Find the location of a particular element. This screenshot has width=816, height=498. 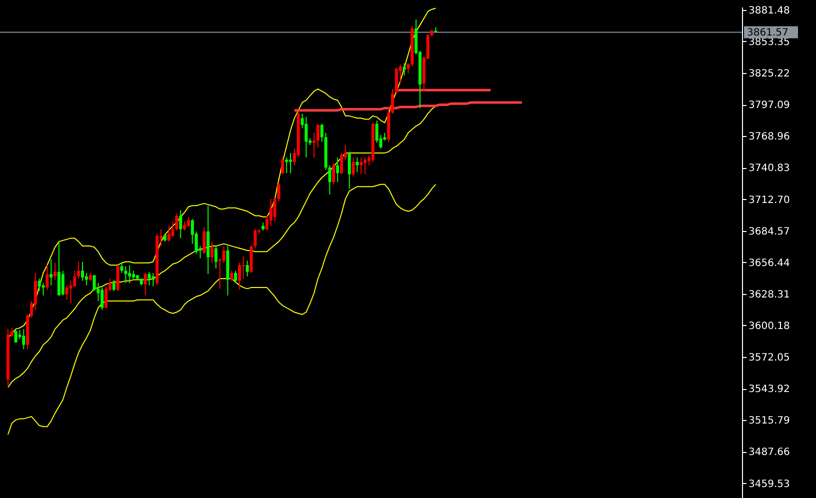

y-tick-label: 3600.18 is located at coordinates (769, 326).